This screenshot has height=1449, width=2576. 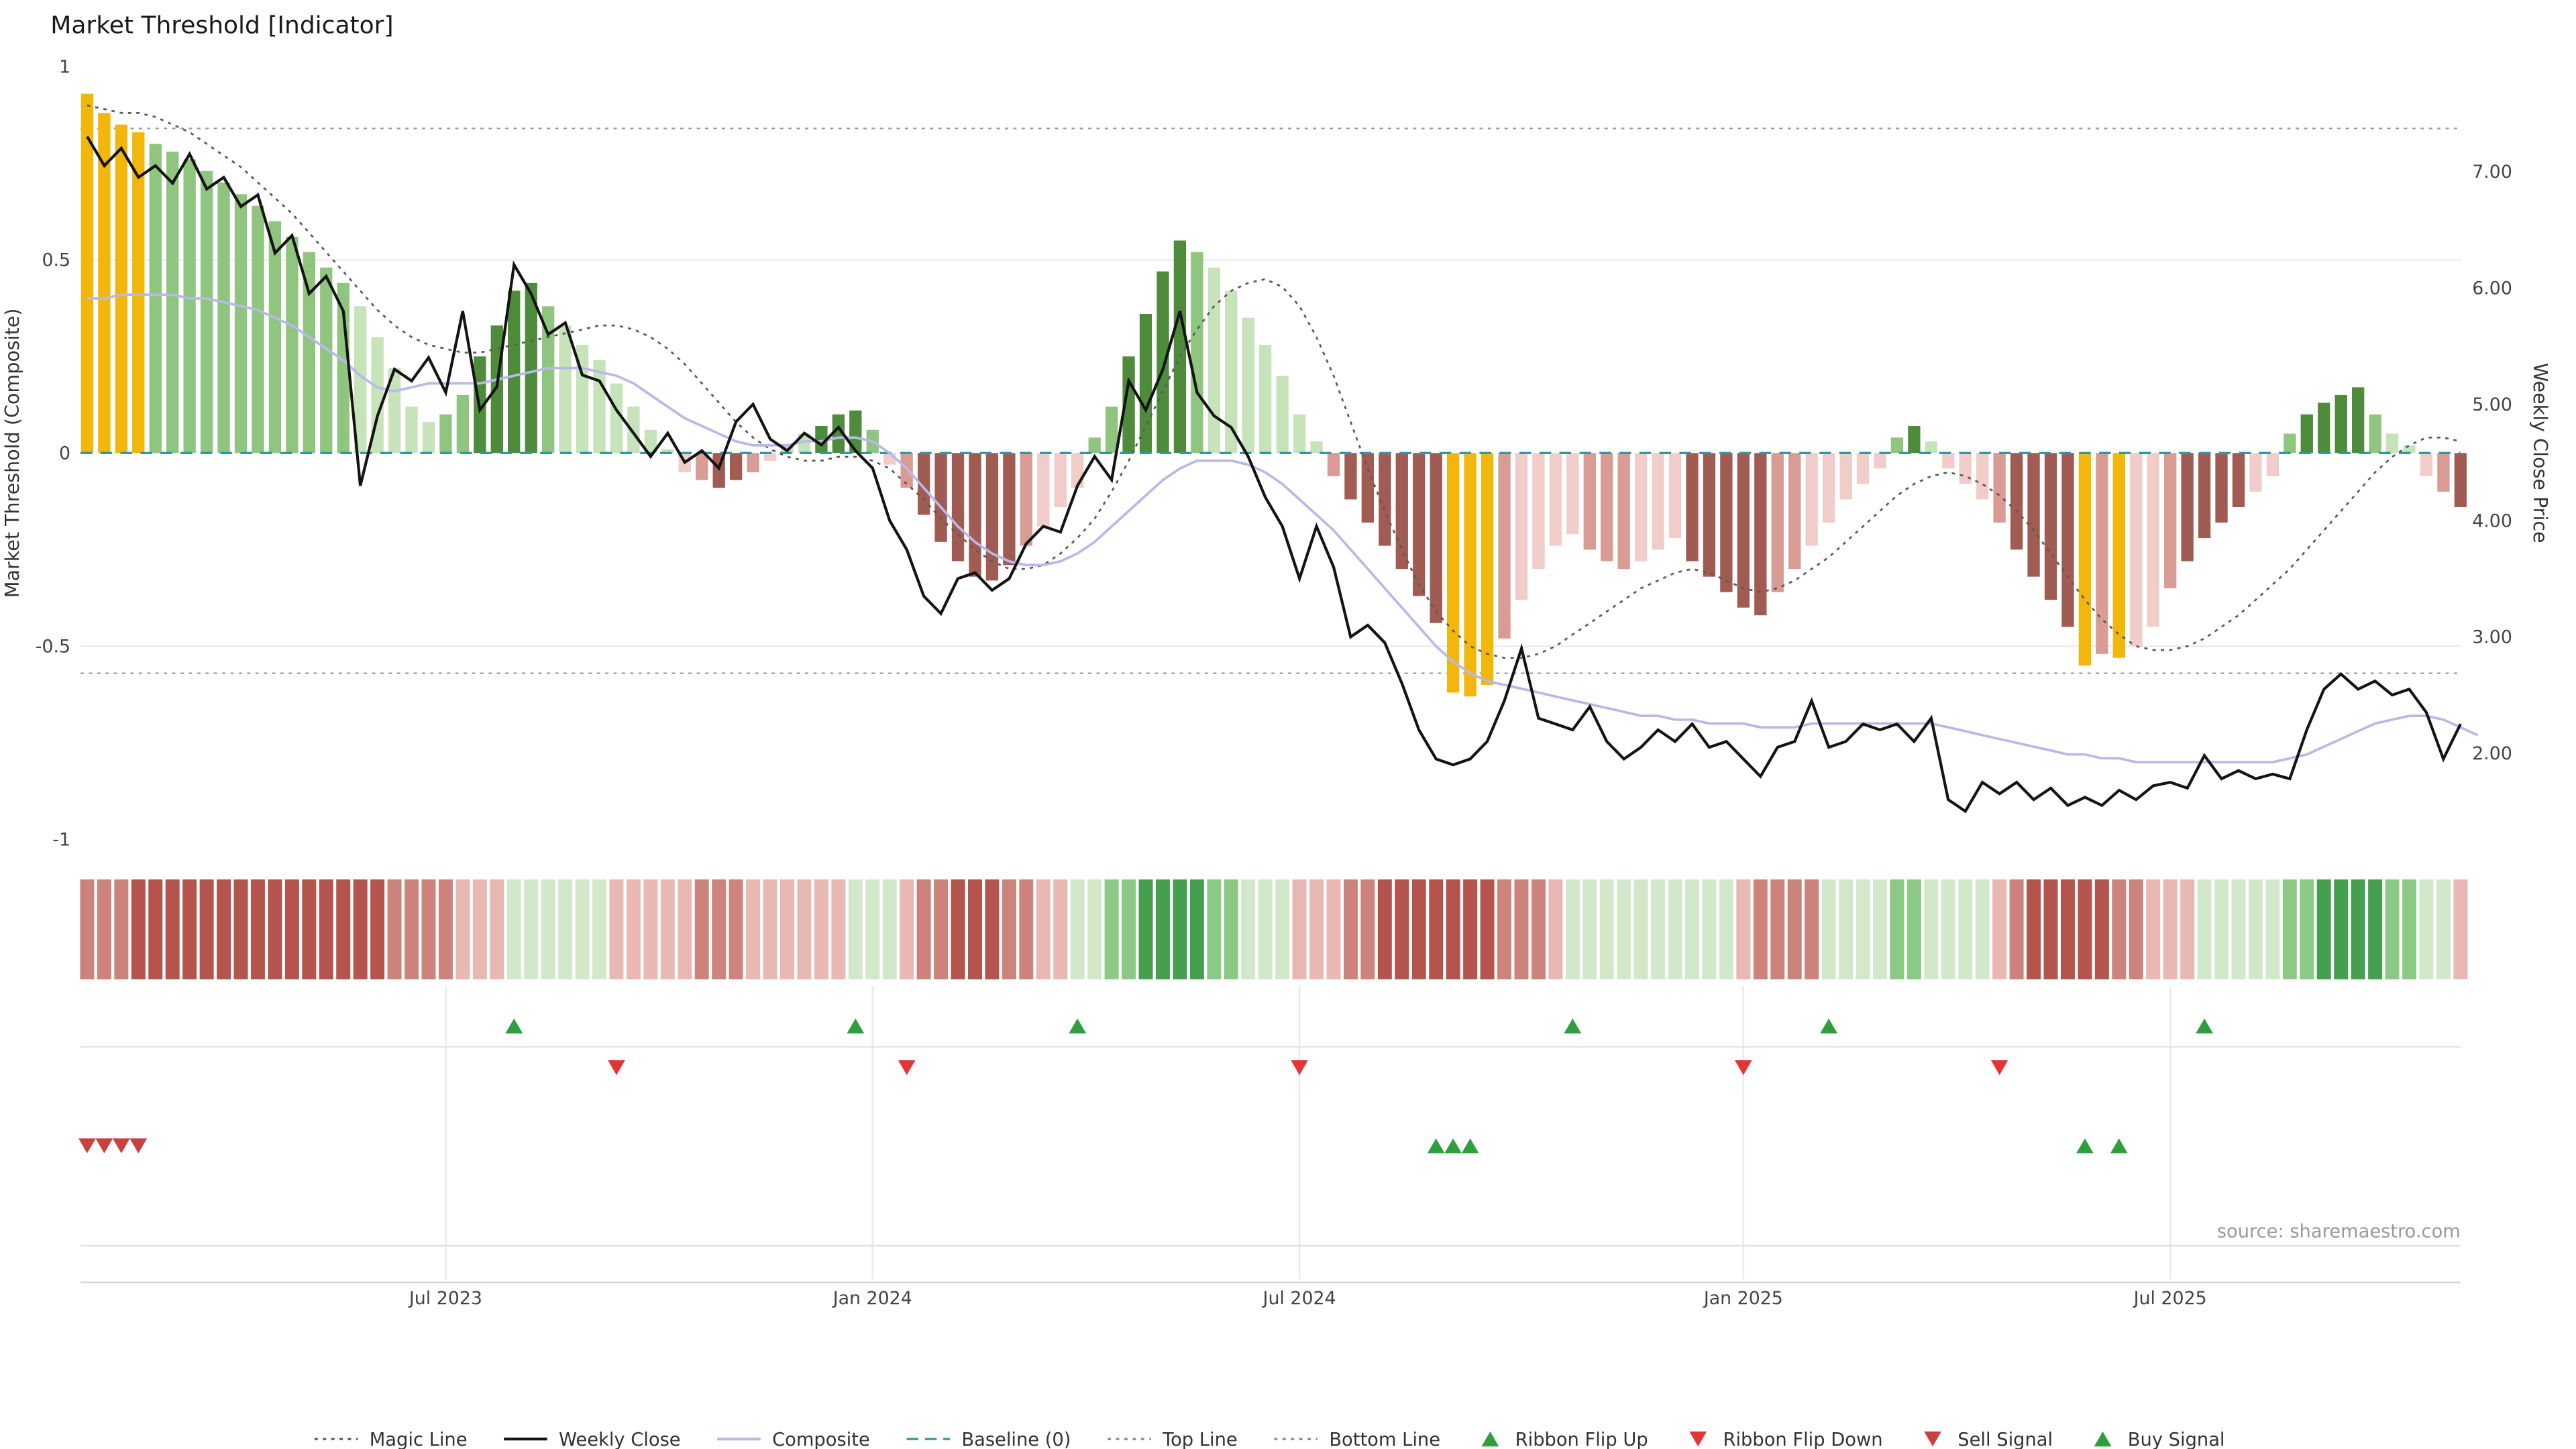 I want to click on legend-label: Weekly Close, so click(x=620, y=1439).